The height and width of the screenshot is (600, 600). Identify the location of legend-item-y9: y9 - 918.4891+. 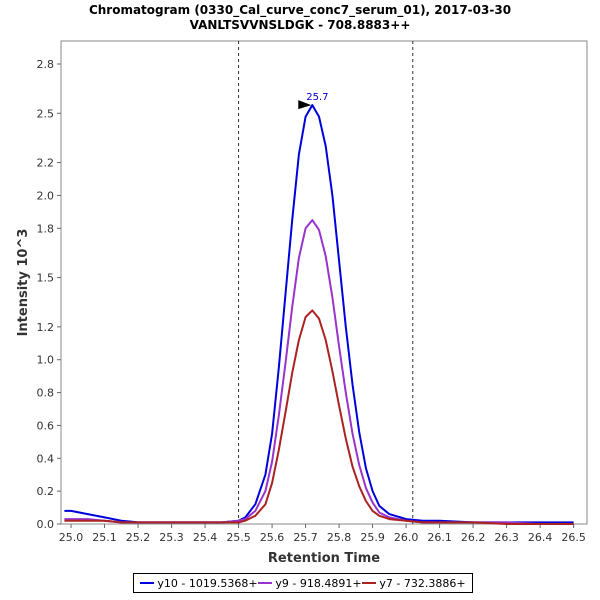
(310, 583).